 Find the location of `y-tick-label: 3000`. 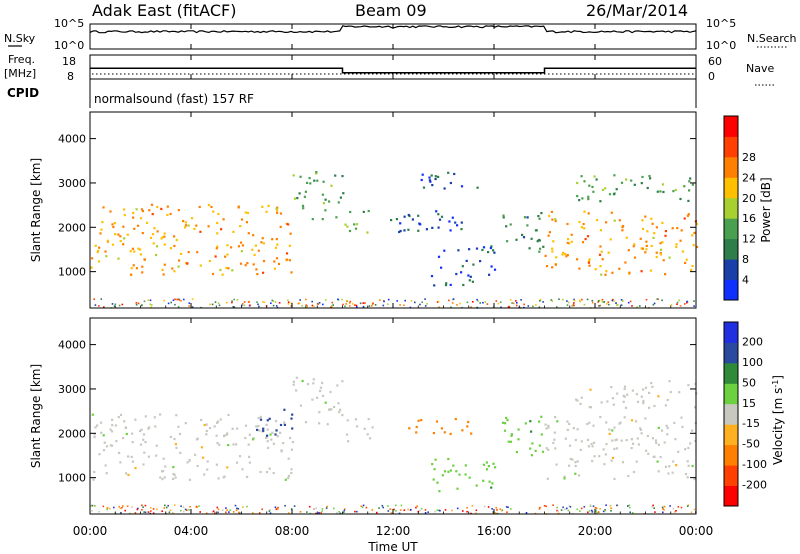

y-tick-label: 3000 is located at coordinates (72, 183).